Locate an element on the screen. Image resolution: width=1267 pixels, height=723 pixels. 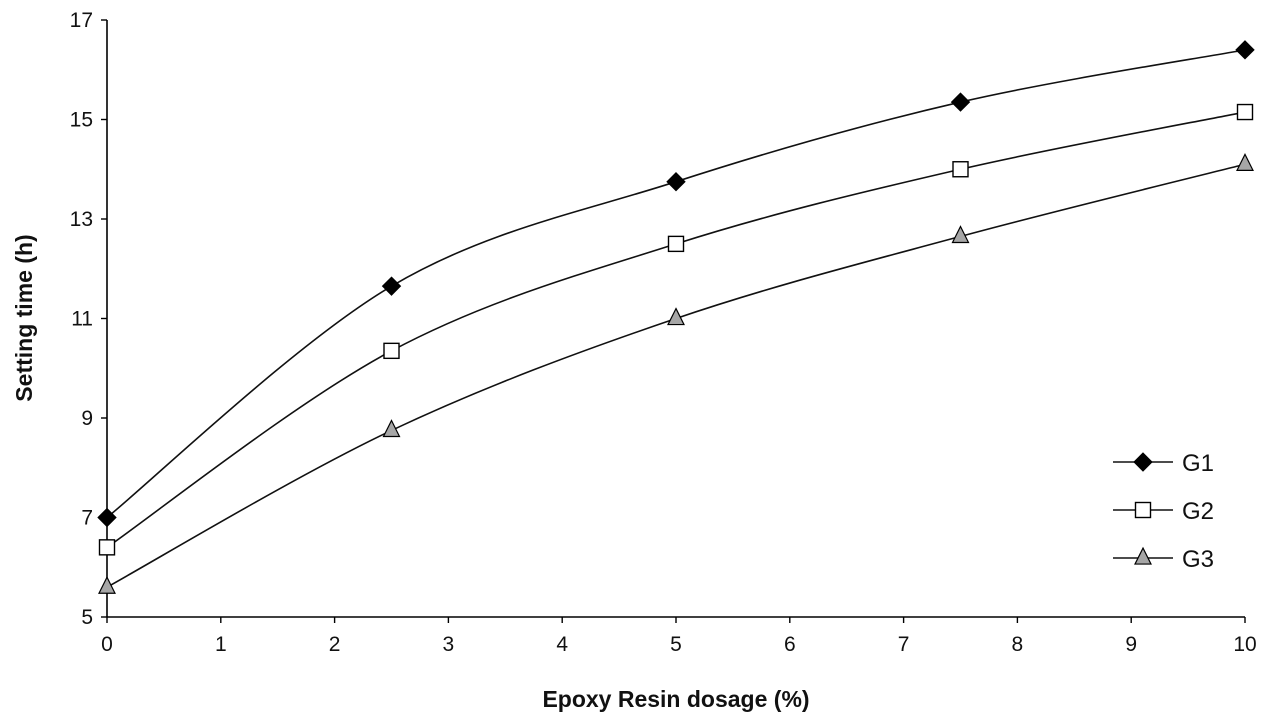
y-tick-label: 9 is located at coordinates (87, 418).